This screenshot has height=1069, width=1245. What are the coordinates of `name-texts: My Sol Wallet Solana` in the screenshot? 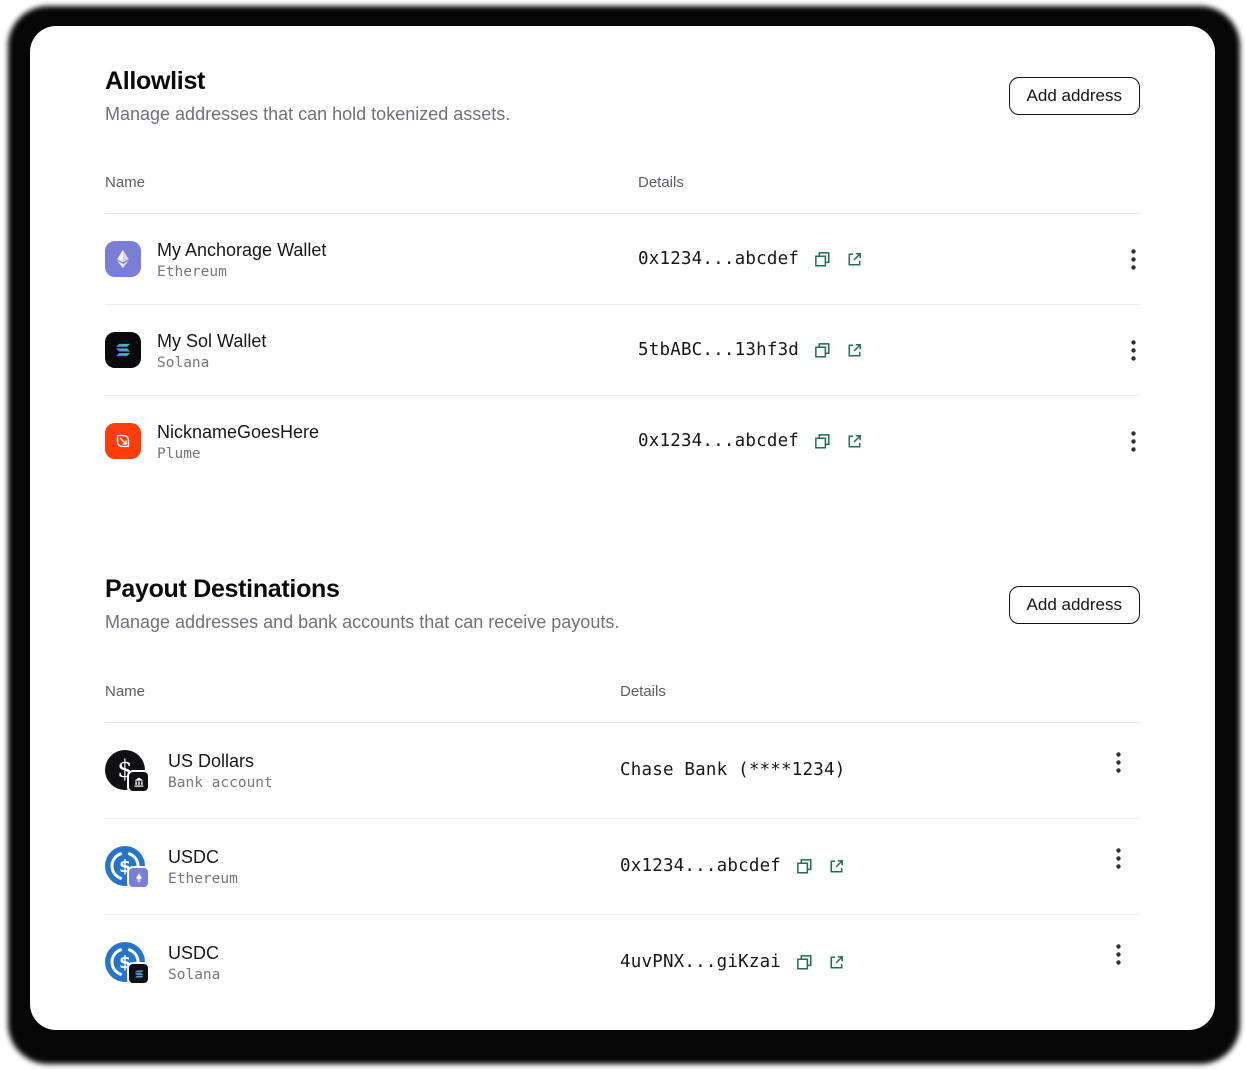 It's located at (211, 351).